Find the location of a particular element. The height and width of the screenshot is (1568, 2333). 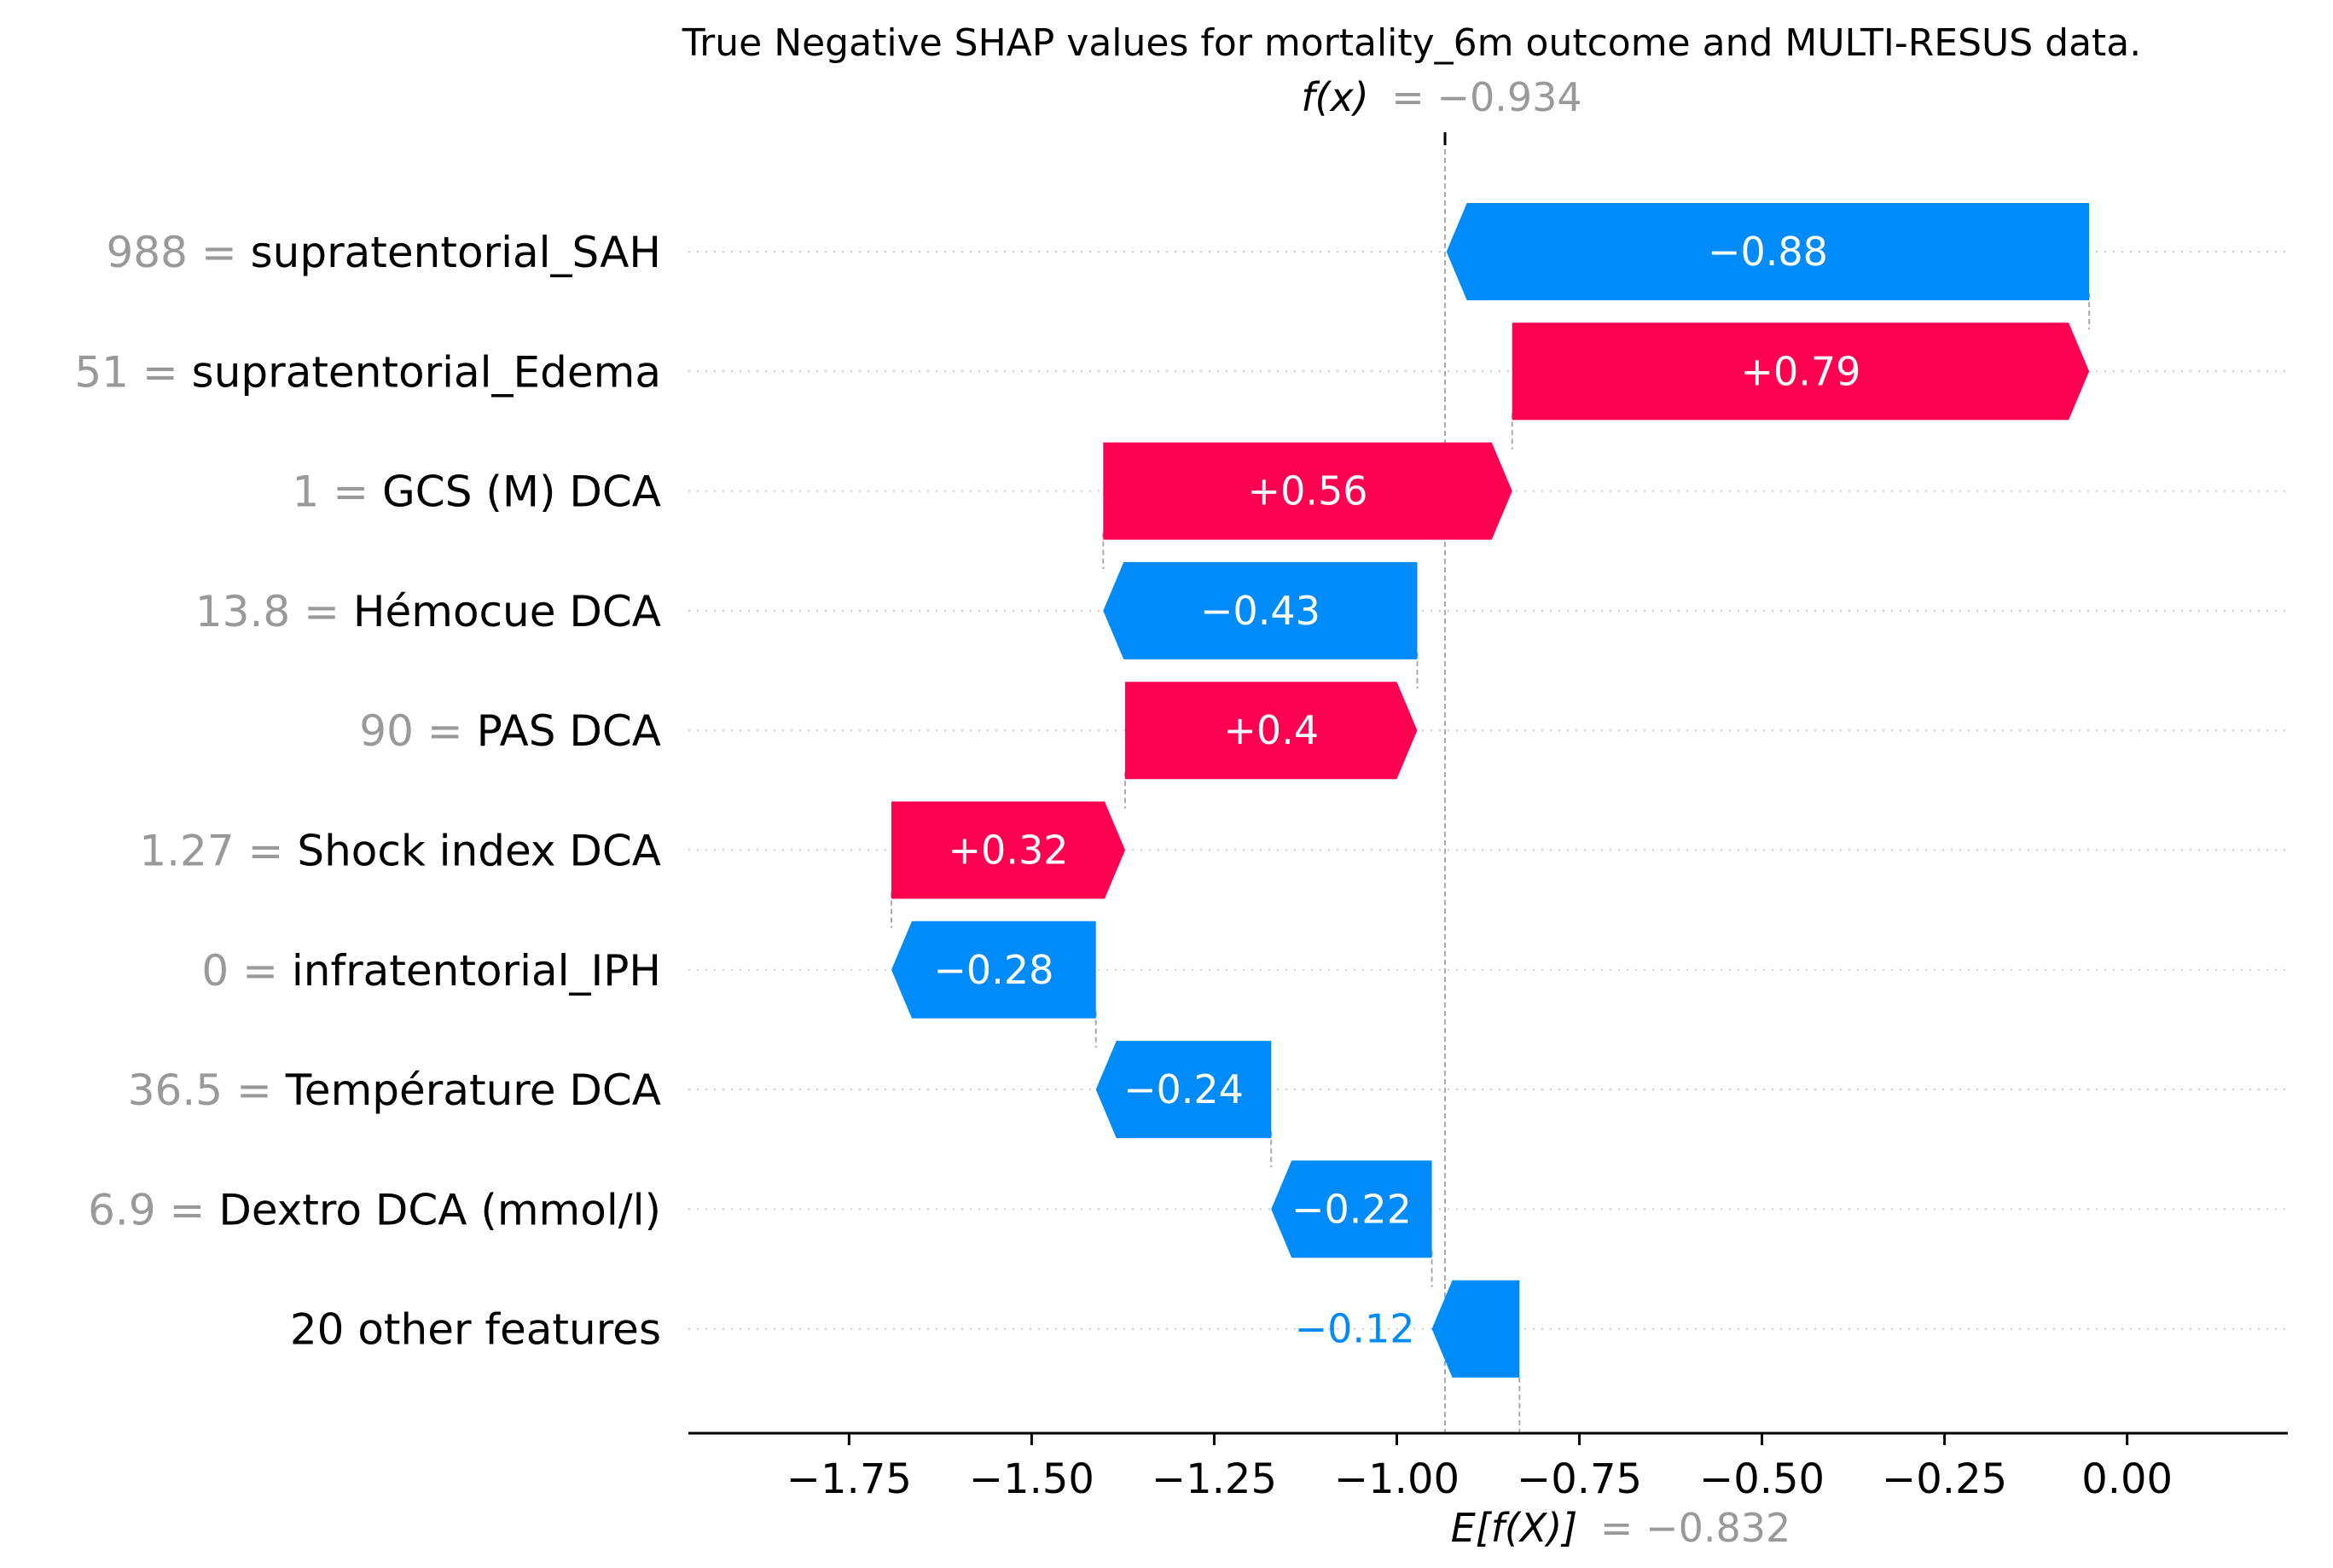

ex-annotation: E[f(X)] = −0.832 is located at coordinates (1621, 1528).